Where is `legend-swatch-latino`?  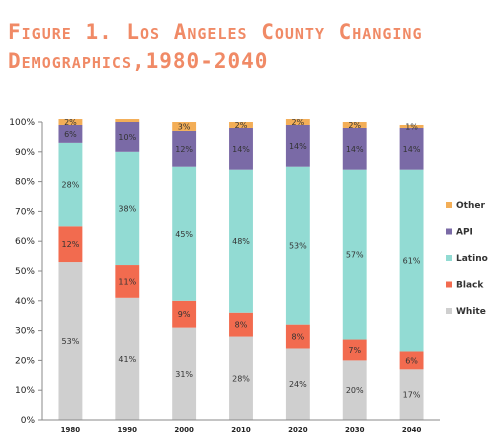 legend-swatch-latino is located at coordinates (449, 258).